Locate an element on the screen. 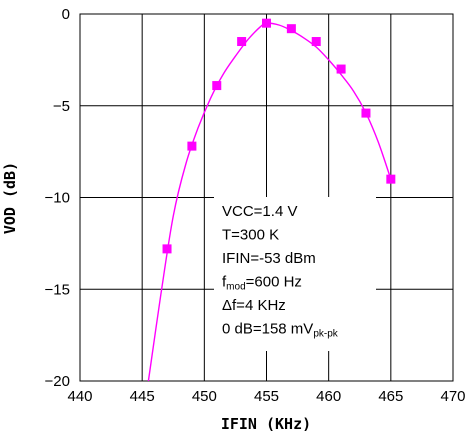 The image size is (474, 440). annotation-text: IFIN=-53 dBm is located at coordinates (269, 258).